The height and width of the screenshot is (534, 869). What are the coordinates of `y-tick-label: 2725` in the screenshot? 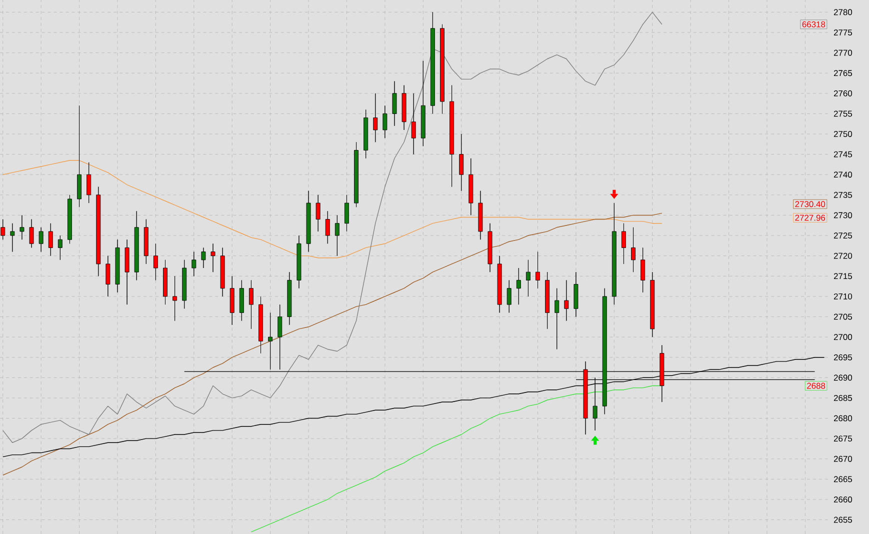 It's located at (843, 235).